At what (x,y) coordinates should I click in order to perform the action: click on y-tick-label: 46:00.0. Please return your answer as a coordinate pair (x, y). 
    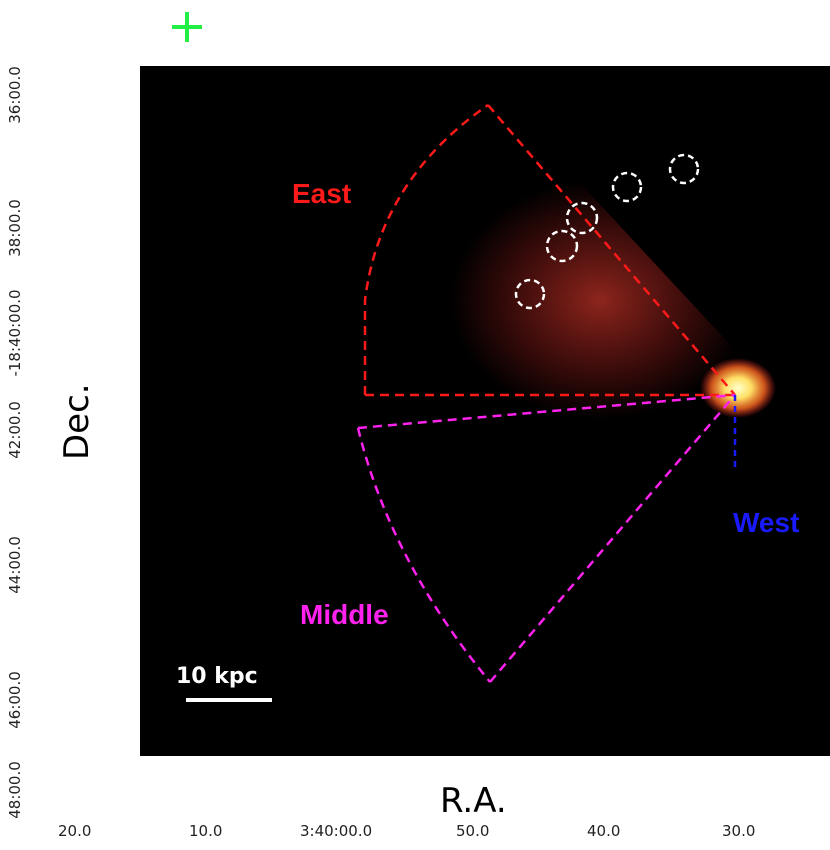
    Looking at the image, I should click on (15, 700).